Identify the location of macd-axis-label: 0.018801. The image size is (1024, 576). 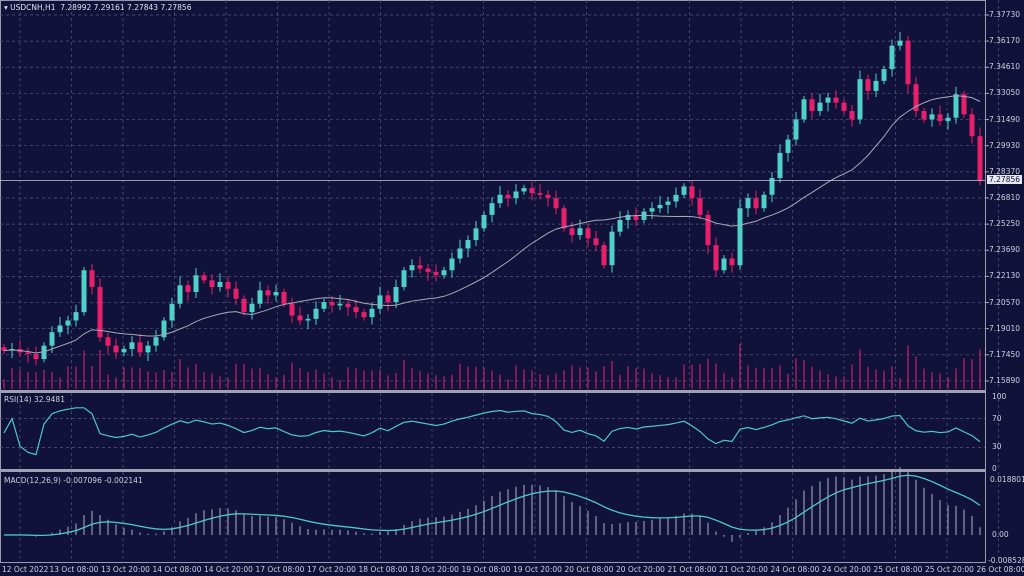
(1007, 479).